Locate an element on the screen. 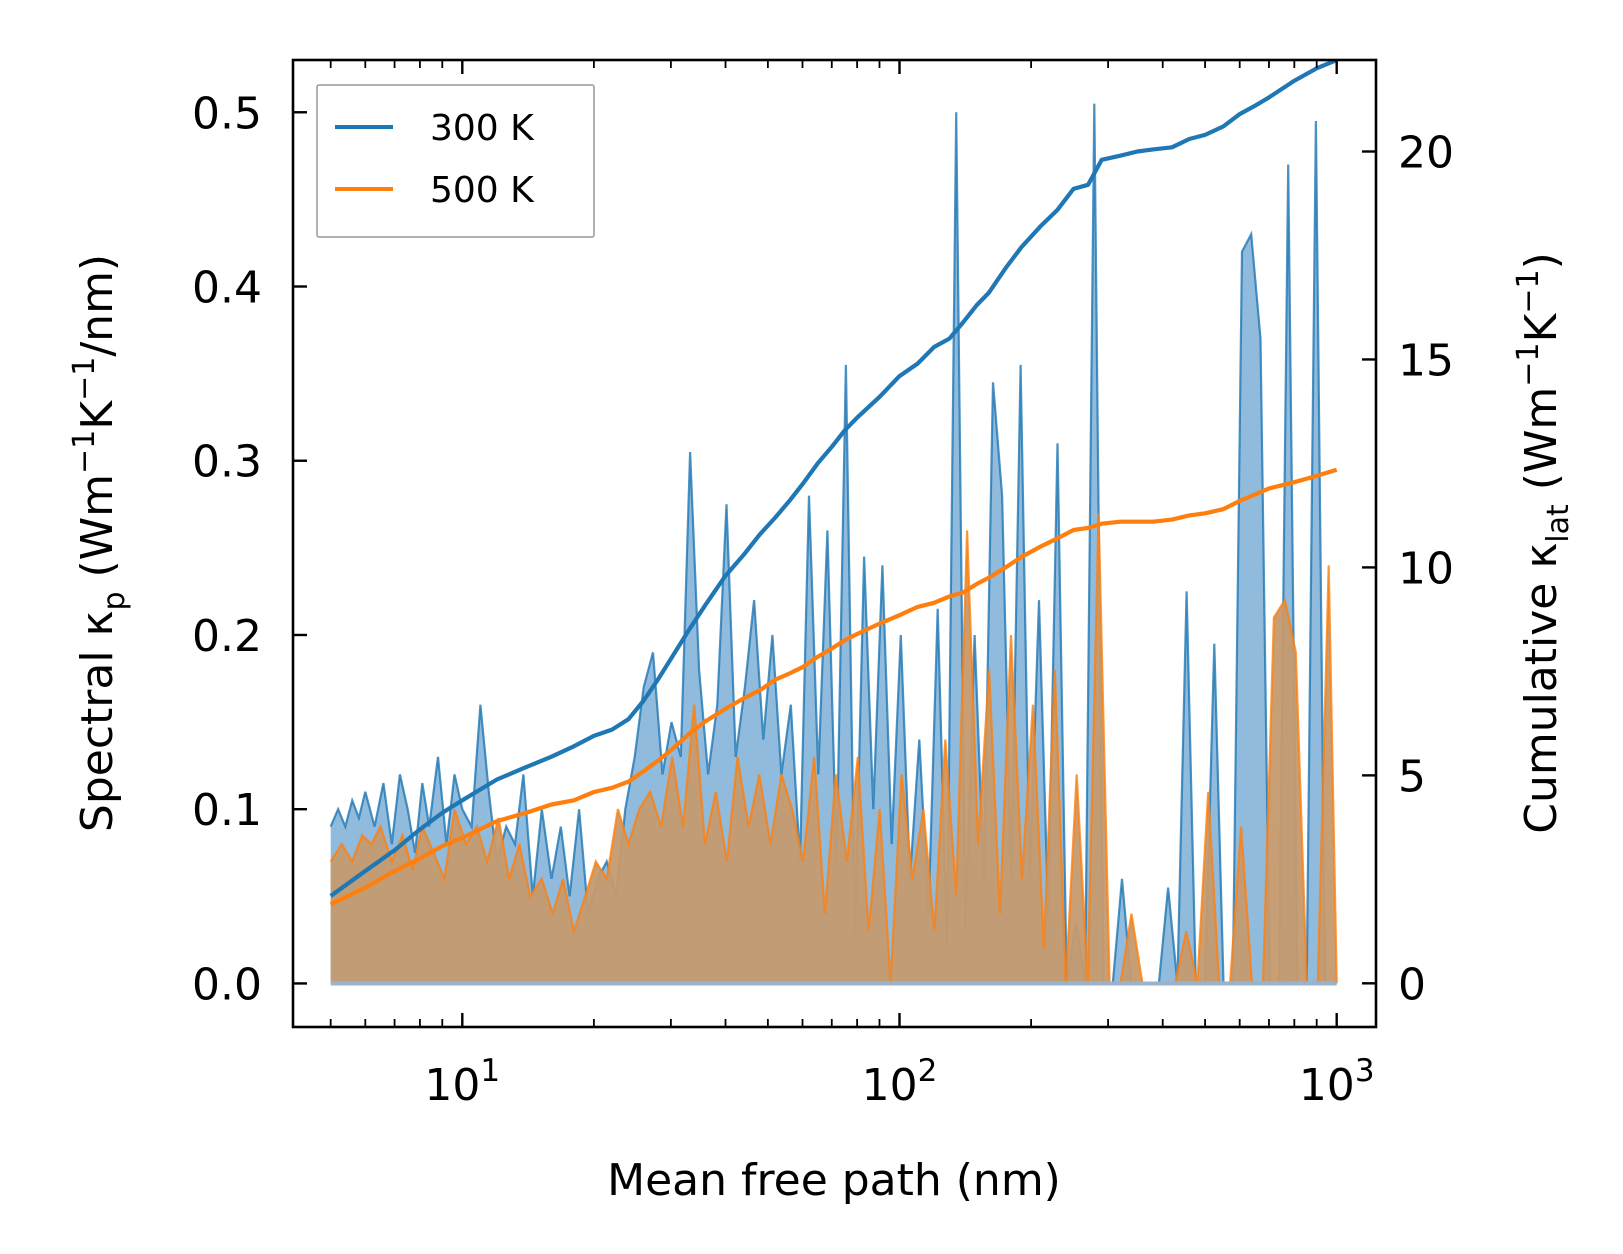 Image resolution: width=1623 pixels, height=1254 pixels. x-axis-title: Mean free path (nm) is located at coordinates (834, 1180).